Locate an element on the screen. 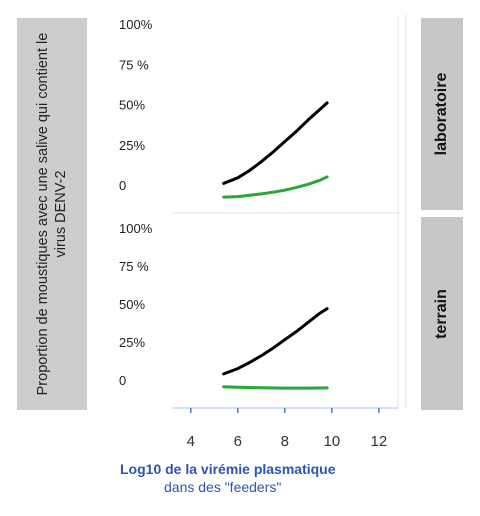 The width and height of the screenshot is (480, 516). x-axis-title-line2: dans des "feeders" is located at coordinates (223, 487).